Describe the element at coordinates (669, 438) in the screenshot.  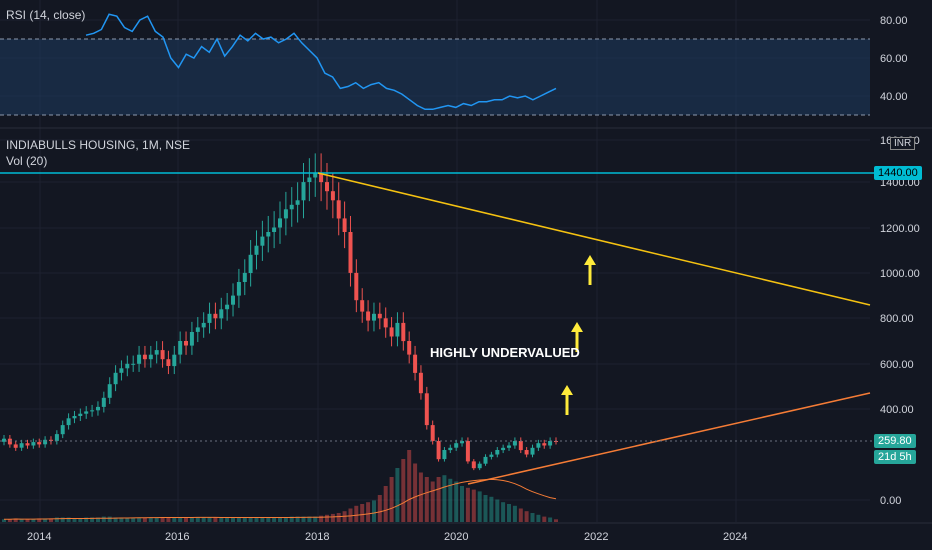
I see `lower-trendline` at that location.